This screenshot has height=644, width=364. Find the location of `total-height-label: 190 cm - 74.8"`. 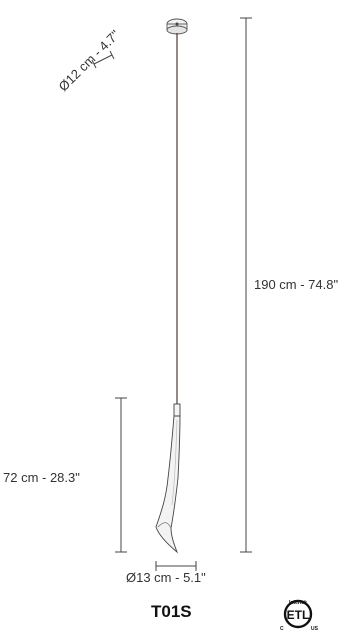

total-height-label: 190 cm - 74.8" is located at coordinates (296, 284).